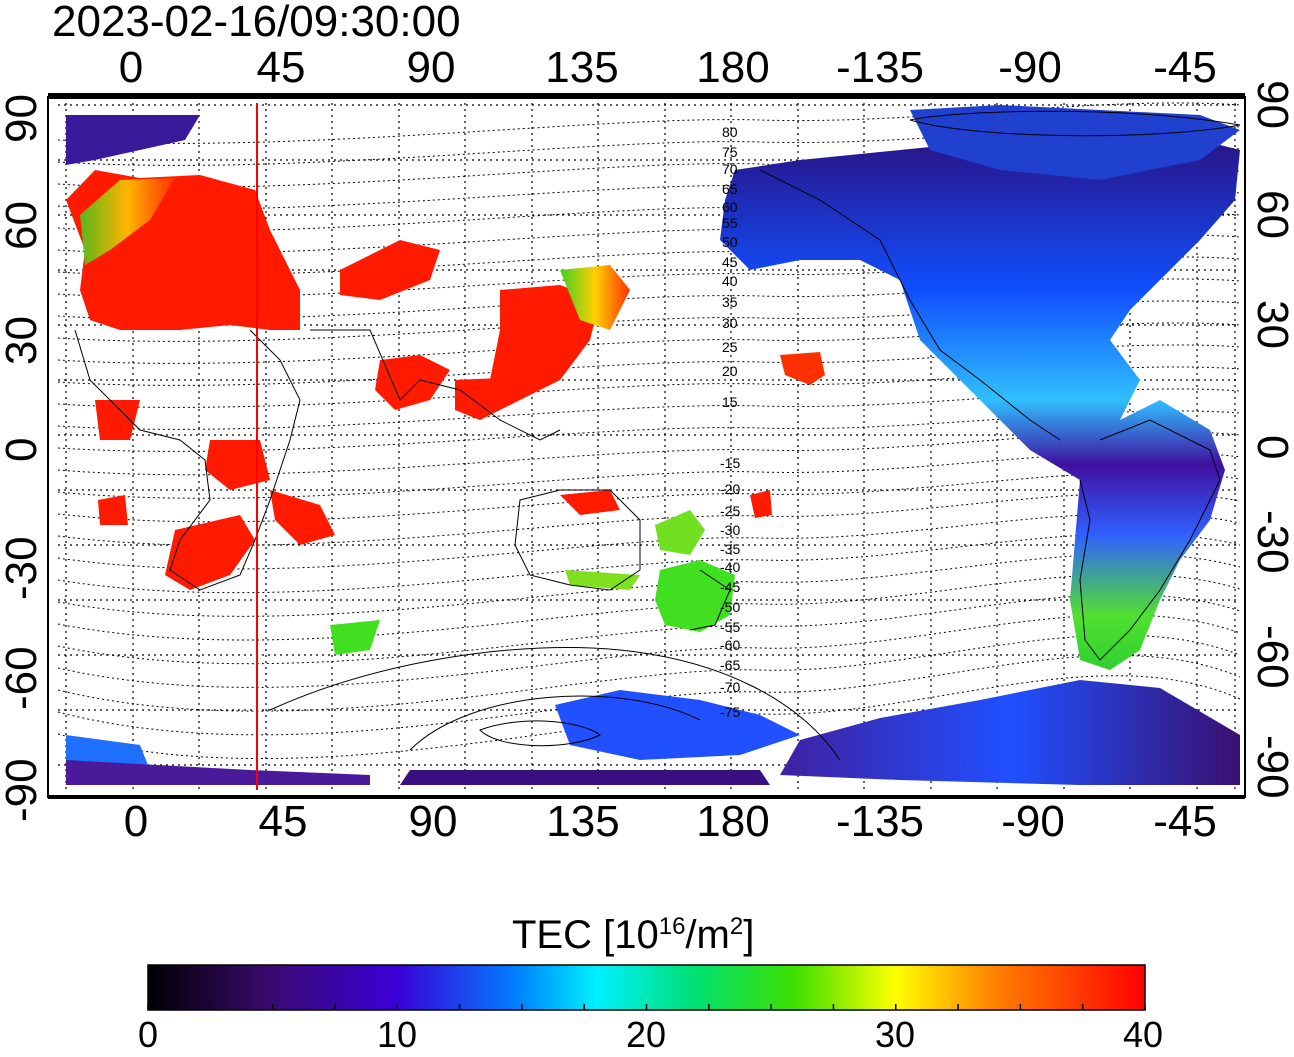 The image size is (1294, 1057). I want to click on top-lon-label: 45, so click(281, 67).